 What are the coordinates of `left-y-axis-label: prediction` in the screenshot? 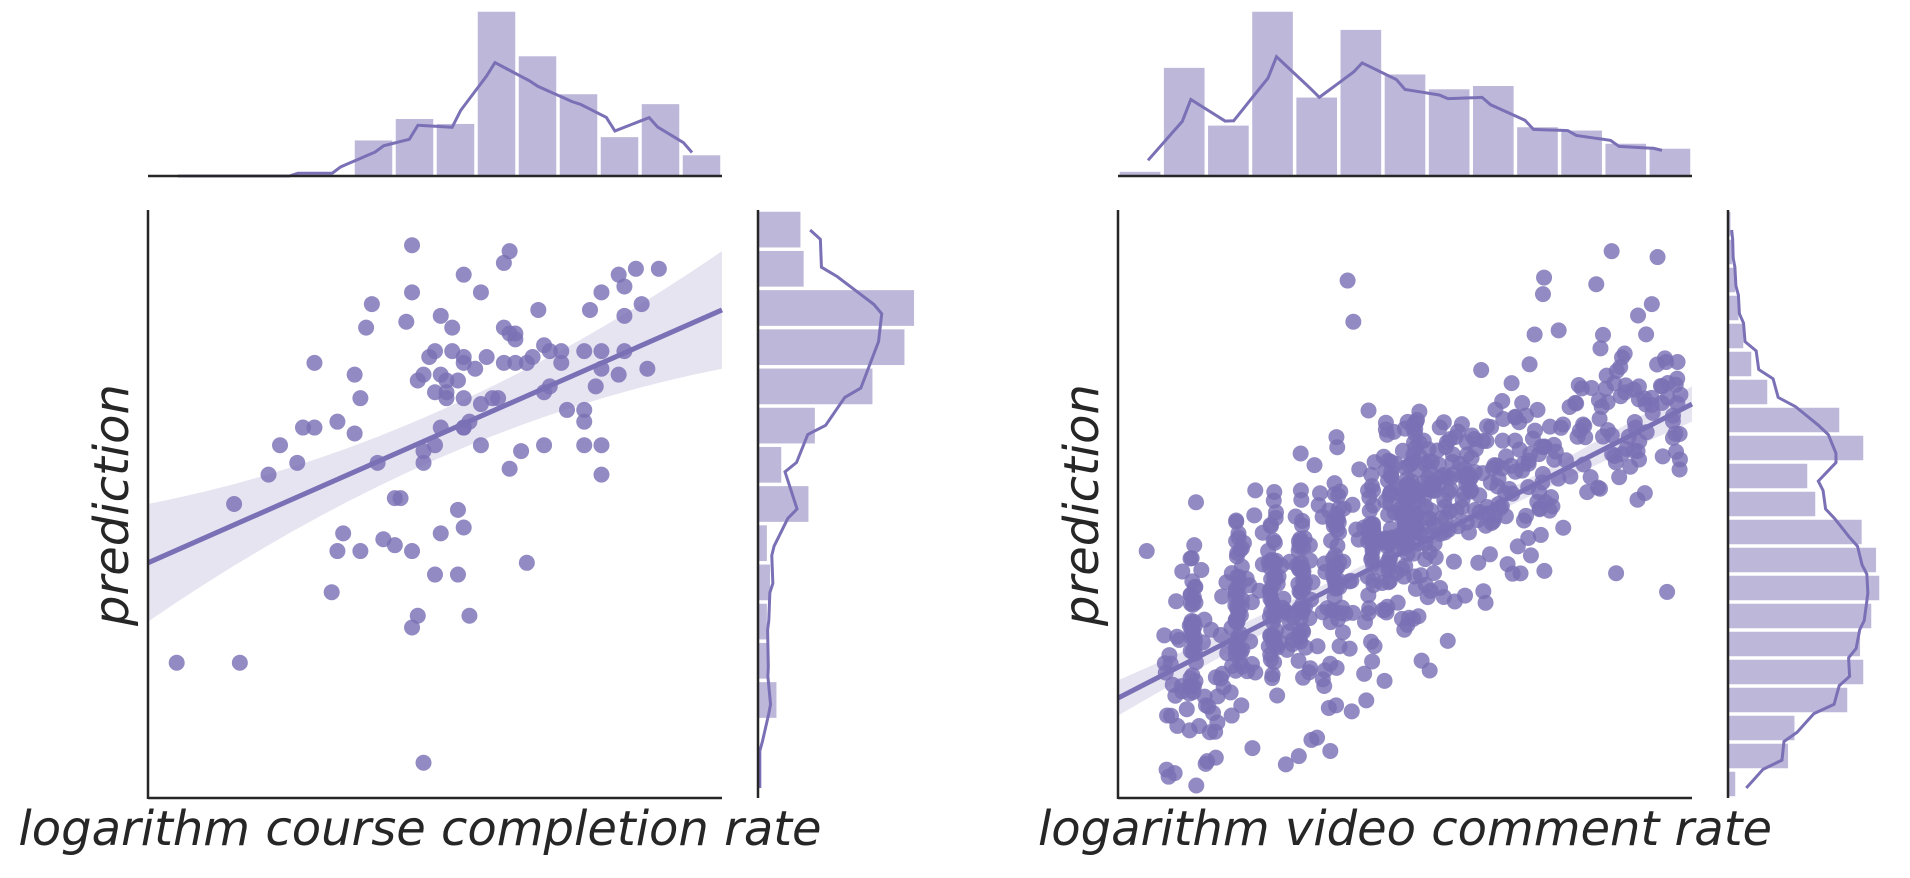 It's located at (112, 505).